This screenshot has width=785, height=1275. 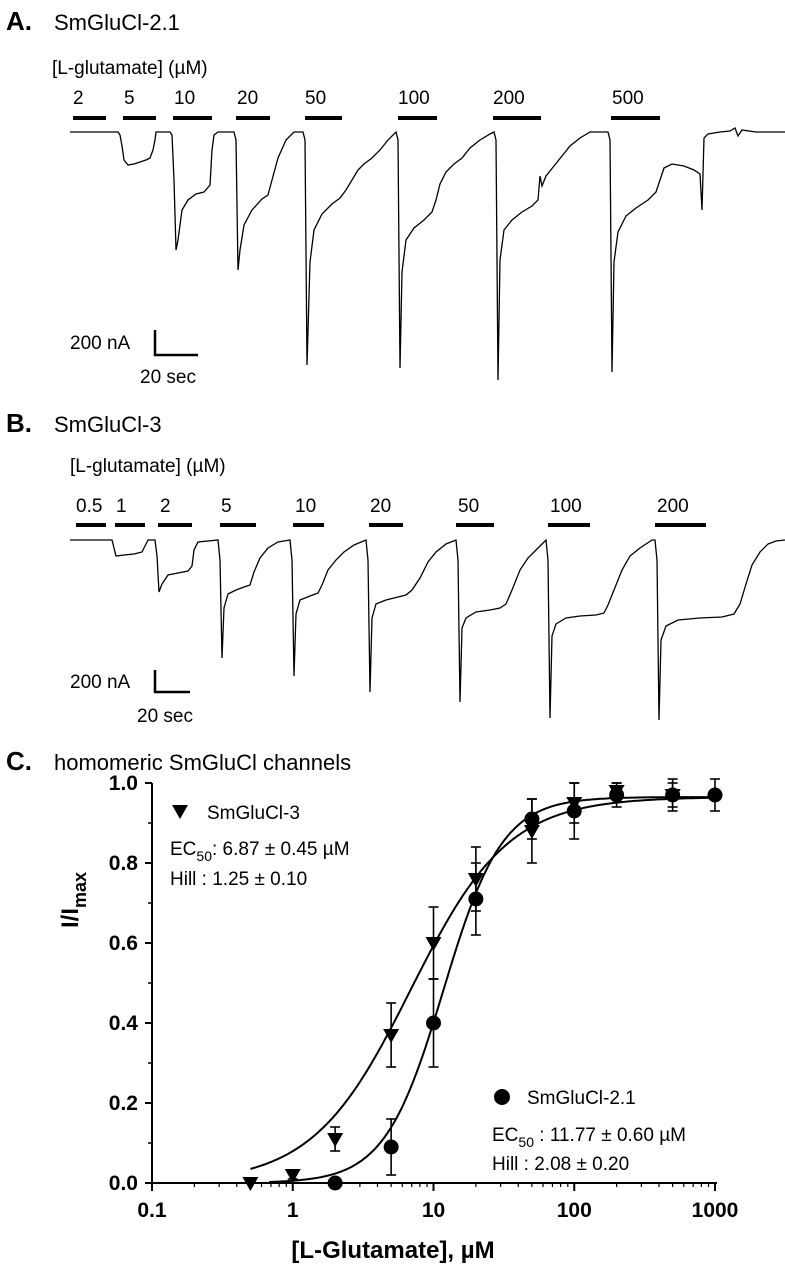 I want to click on panel-a-conc-label: 2, so click(x=78, y=98).